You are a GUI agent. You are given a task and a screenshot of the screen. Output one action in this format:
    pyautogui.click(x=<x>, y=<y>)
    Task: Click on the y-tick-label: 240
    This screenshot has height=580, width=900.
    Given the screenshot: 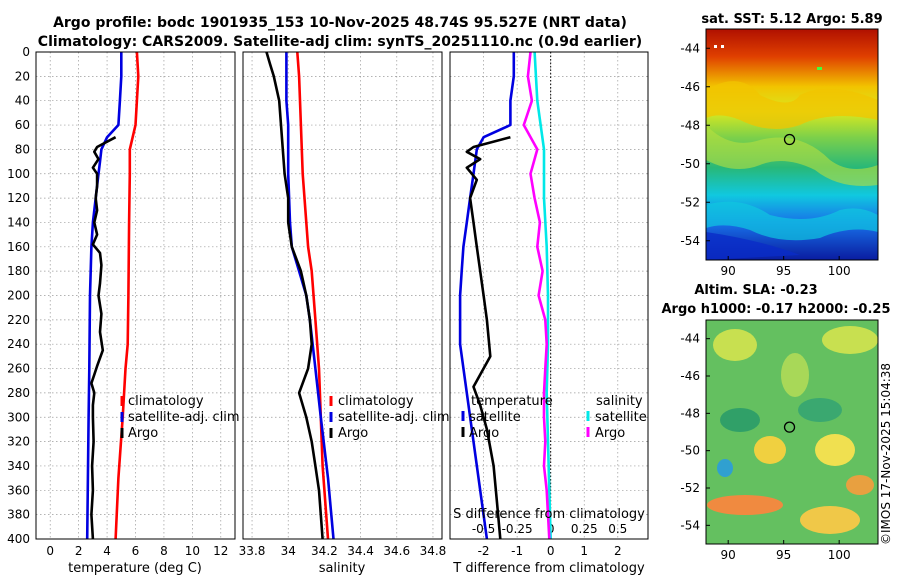 What is the action you would take?
    pyautogui.click(x=18, y=344)
    